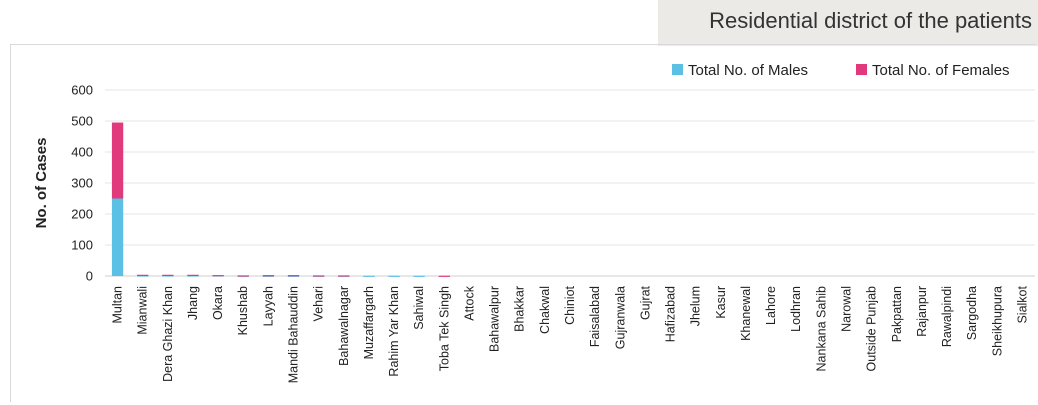  Describe the element at coordinates (771, 305) in the screenshot. I see `x-tick-label: Lahore` at that location.